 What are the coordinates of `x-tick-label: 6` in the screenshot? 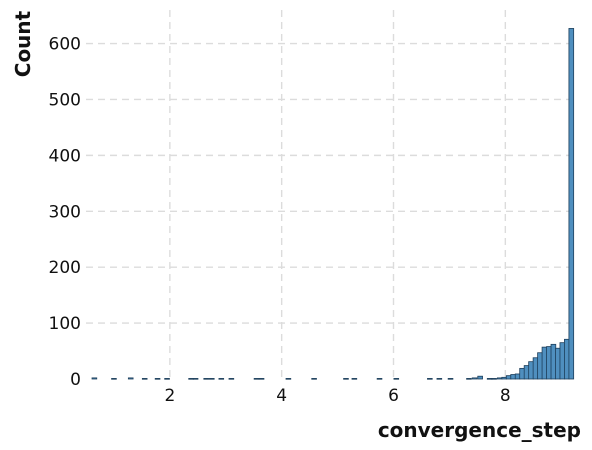 It's located at (393, 396).